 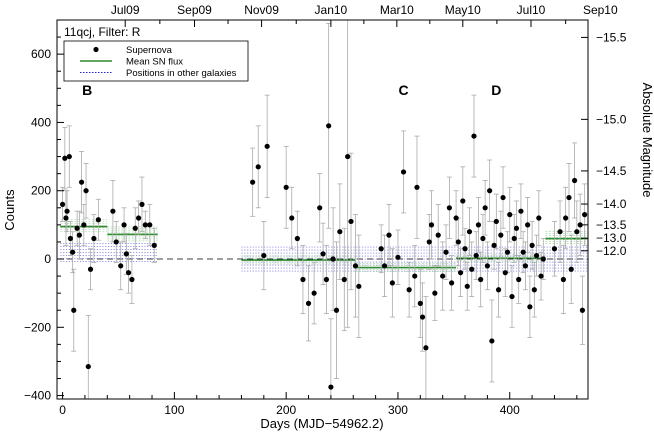 What do you see at coordinates (321, 423) in the screenshot?
I see `x-axis-title: Days (MJD−54962.2)` at bounding box center [321, 423].